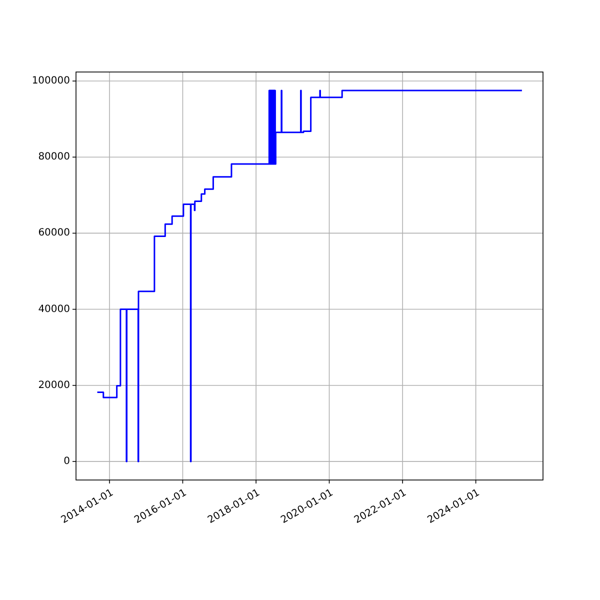 Image resolution: width=600 pixels, height=600 pixels. I want to click on y-tick-label: 60000, so click(54, 233).